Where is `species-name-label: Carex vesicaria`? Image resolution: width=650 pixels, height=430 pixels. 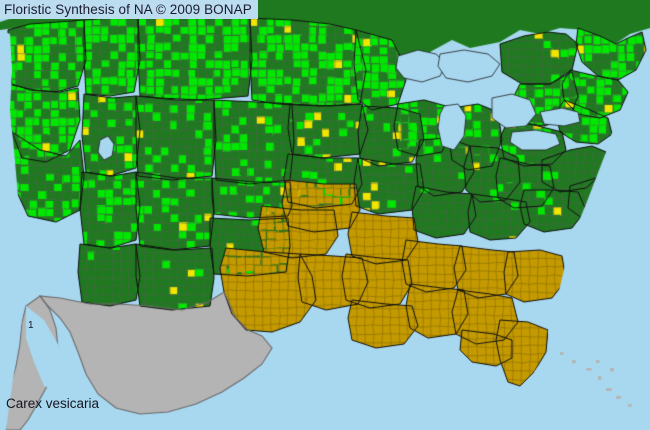 species-name-label: Carex vesicaria is located at coordinates (53, 403).